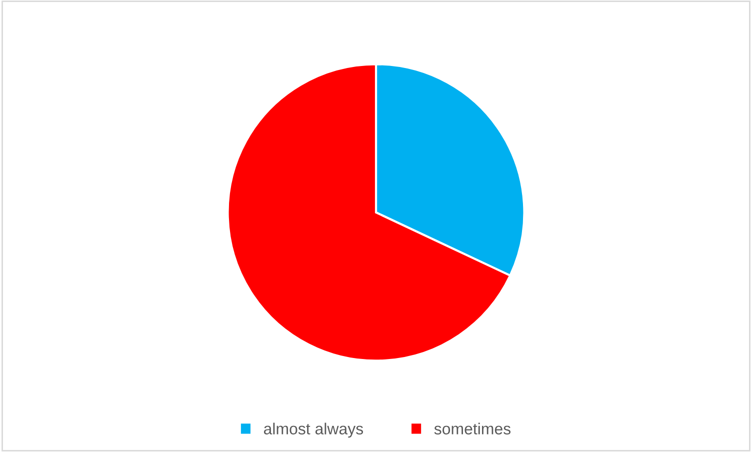  What do you see at coordinates (314, 430) in the screenshot?
I see `legend-label: almost always` at bounding box center [314, 430].